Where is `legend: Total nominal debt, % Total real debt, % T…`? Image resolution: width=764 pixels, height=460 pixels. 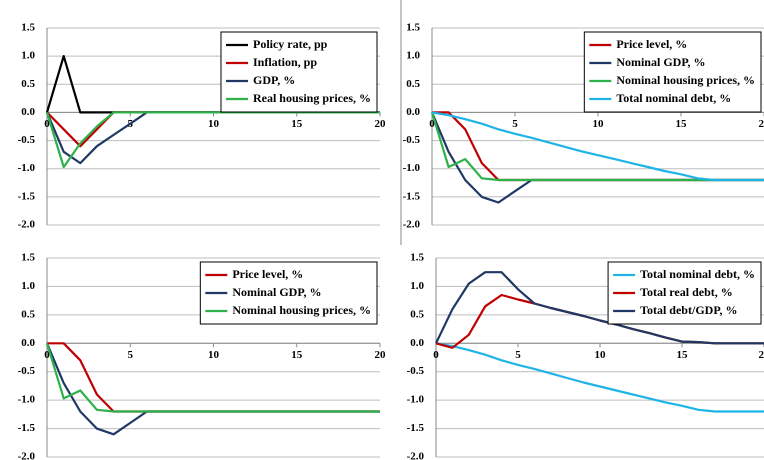
legend: Total nominal debt, % Total real debt, % T… is located at coordinates (684, 293).